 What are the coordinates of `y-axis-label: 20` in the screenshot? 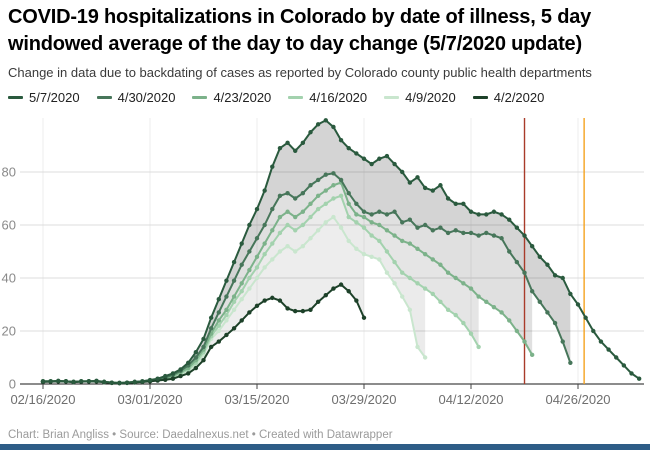 It's located at (9, 331).